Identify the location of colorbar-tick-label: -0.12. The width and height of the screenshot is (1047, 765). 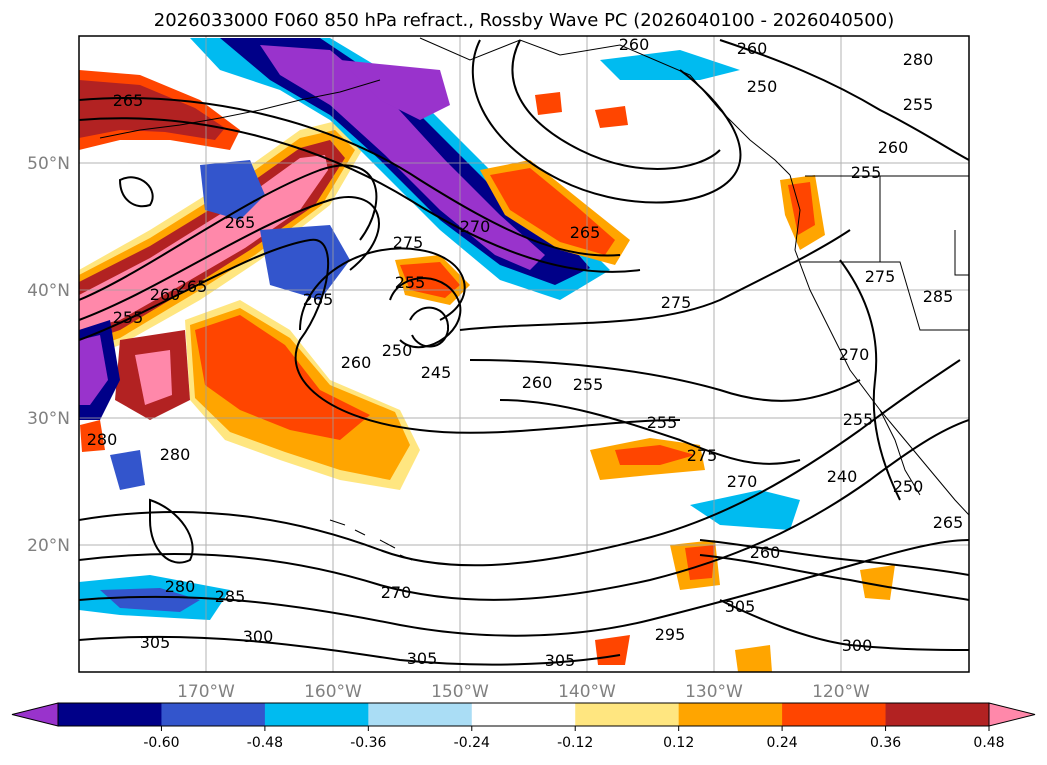
(575, 743).